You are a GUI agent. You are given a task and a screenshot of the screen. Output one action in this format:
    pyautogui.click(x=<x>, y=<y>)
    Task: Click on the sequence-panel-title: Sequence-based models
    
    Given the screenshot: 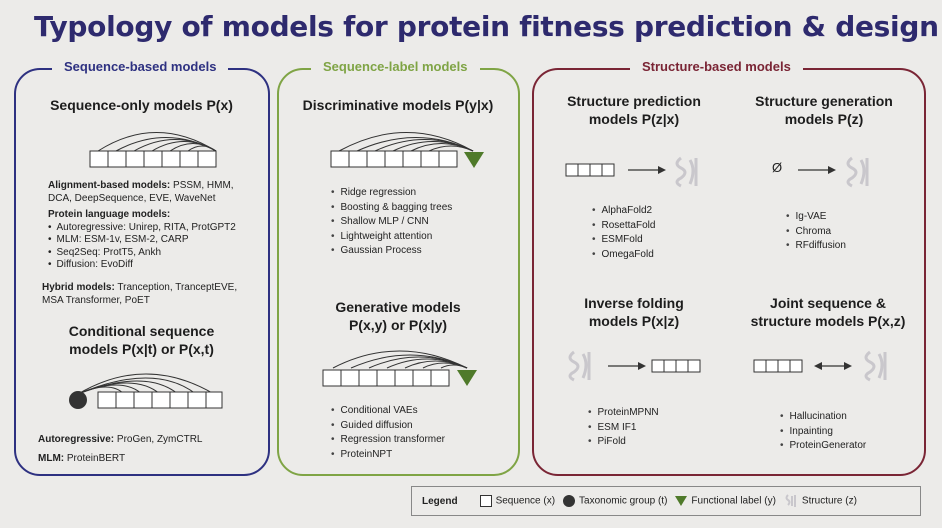 What is the action you would take?
    pyautogui.click(x=140, y=66)
    